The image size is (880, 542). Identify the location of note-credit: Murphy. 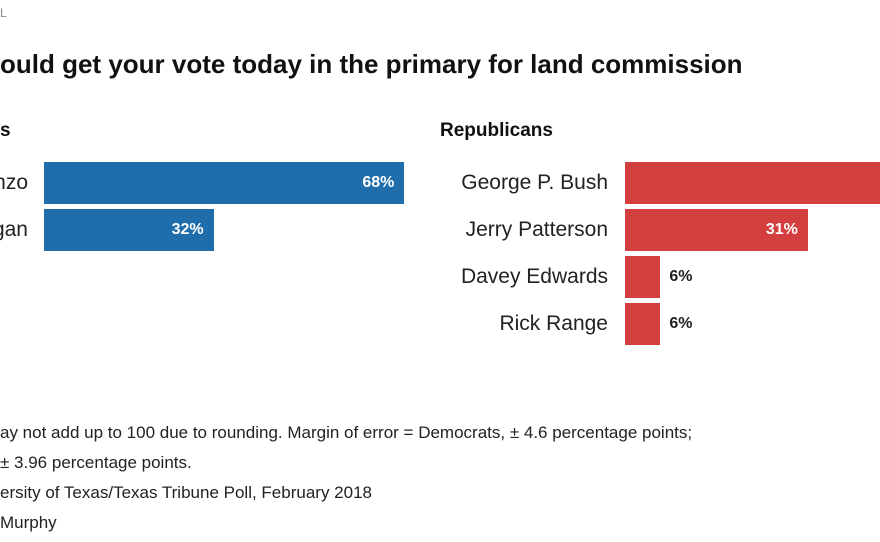
(28, 522).